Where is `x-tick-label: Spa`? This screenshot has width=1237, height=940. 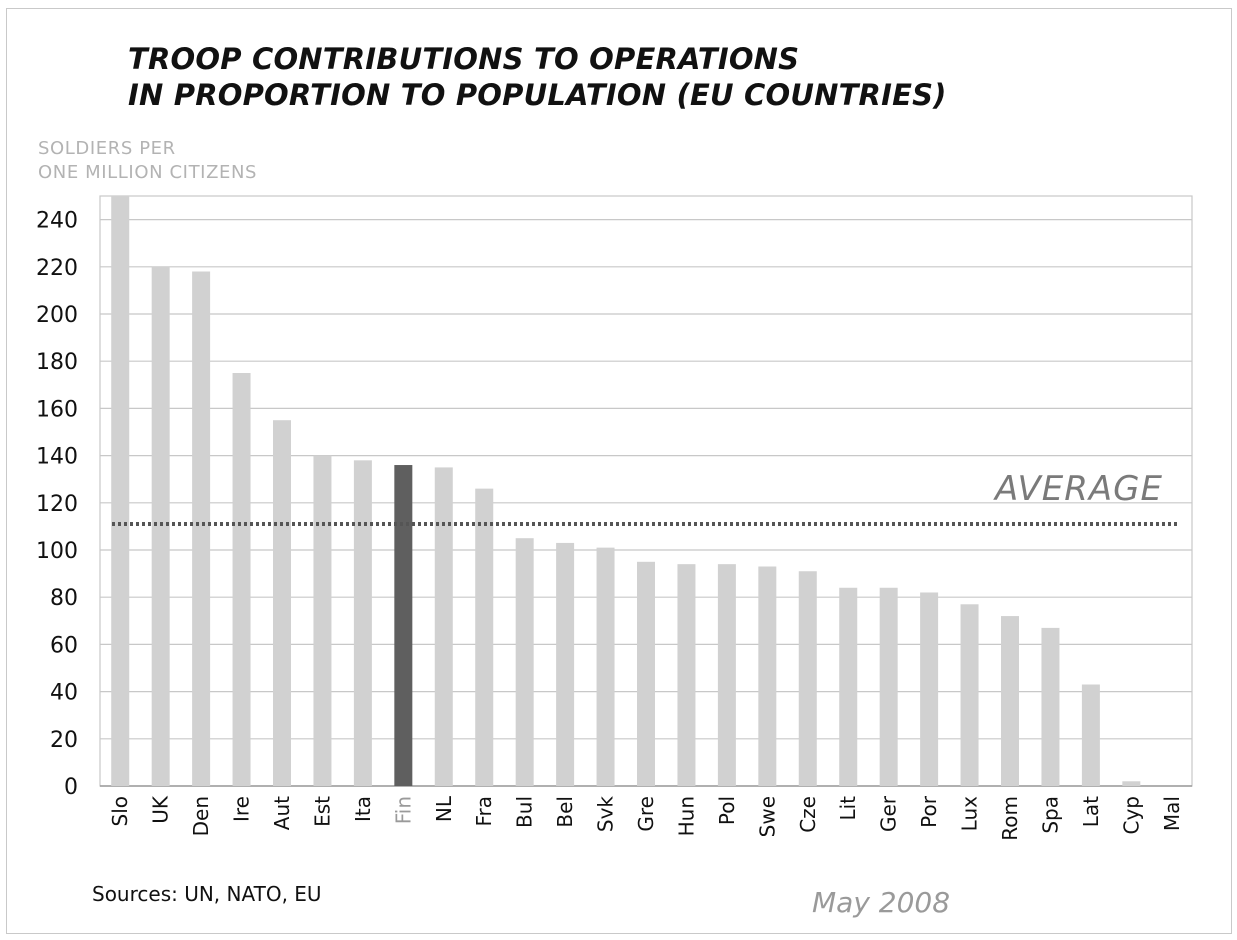 x-tick-label: Spa is located at coordinates (1050, 815).